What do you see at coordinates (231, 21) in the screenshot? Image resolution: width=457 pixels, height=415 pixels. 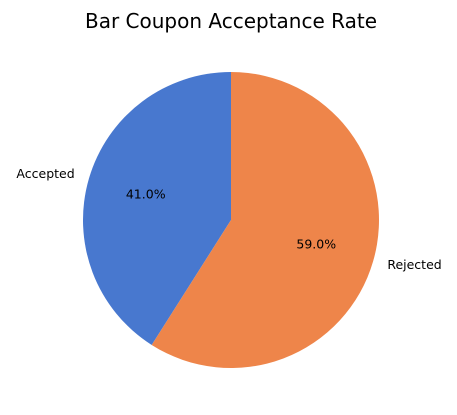 I see `chart-title: Bar Coupon Acceptance Rate` at bounding box center [231, 21].